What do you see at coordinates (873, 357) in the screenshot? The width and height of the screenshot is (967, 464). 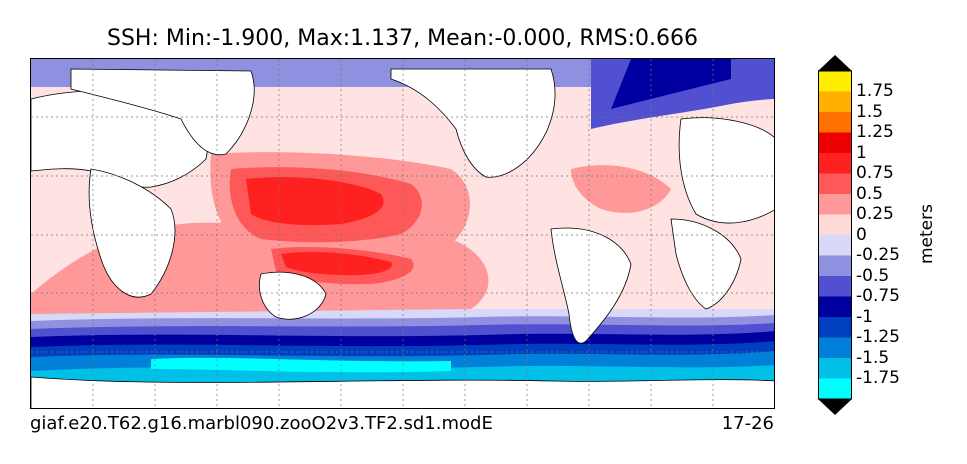 I see `colorbar-tick-label: -1.5` at bounding box center [873, 357].